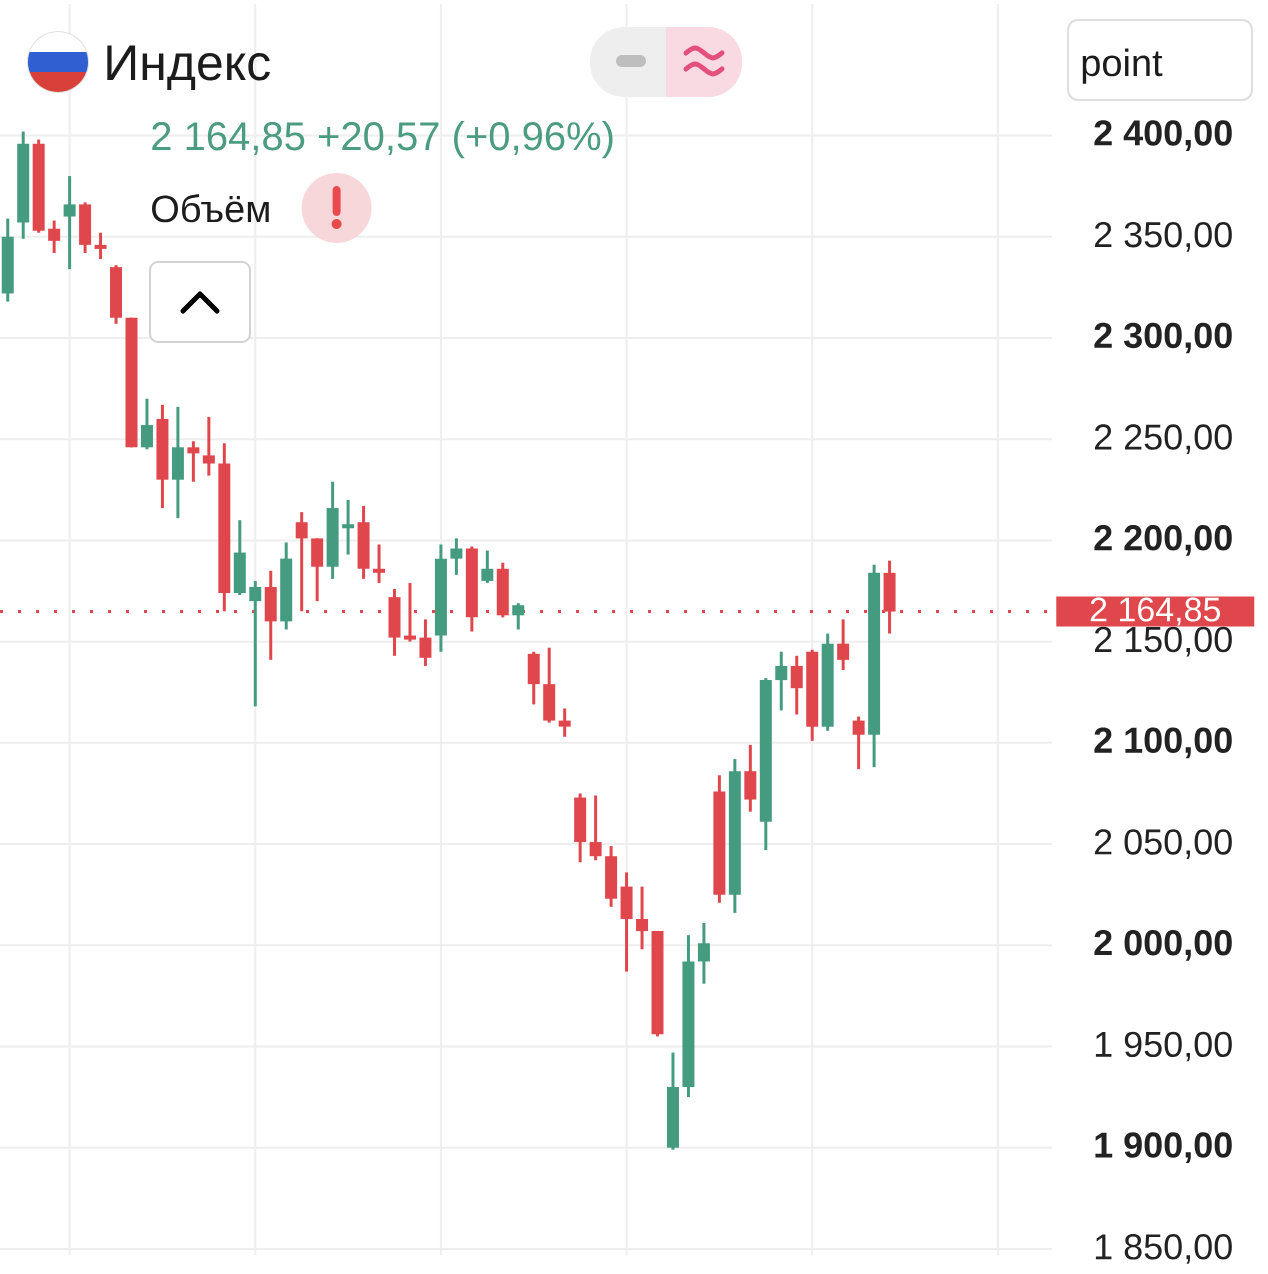 Image resolution: width=1268 pixels, height=1274 pixels. Describe the element at coordinates (1163, 1046) in the screenshot. I see `y-tick-label: 1 950,00` at that location.